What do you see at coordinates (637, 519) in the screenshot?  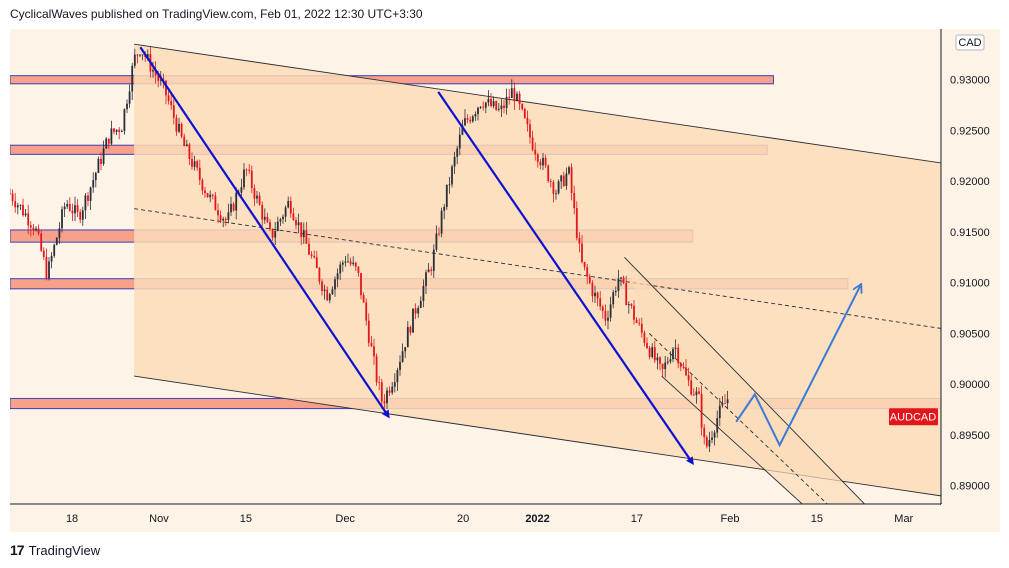 I see `time-tick-label: 17` at bounding box center [637, 519].